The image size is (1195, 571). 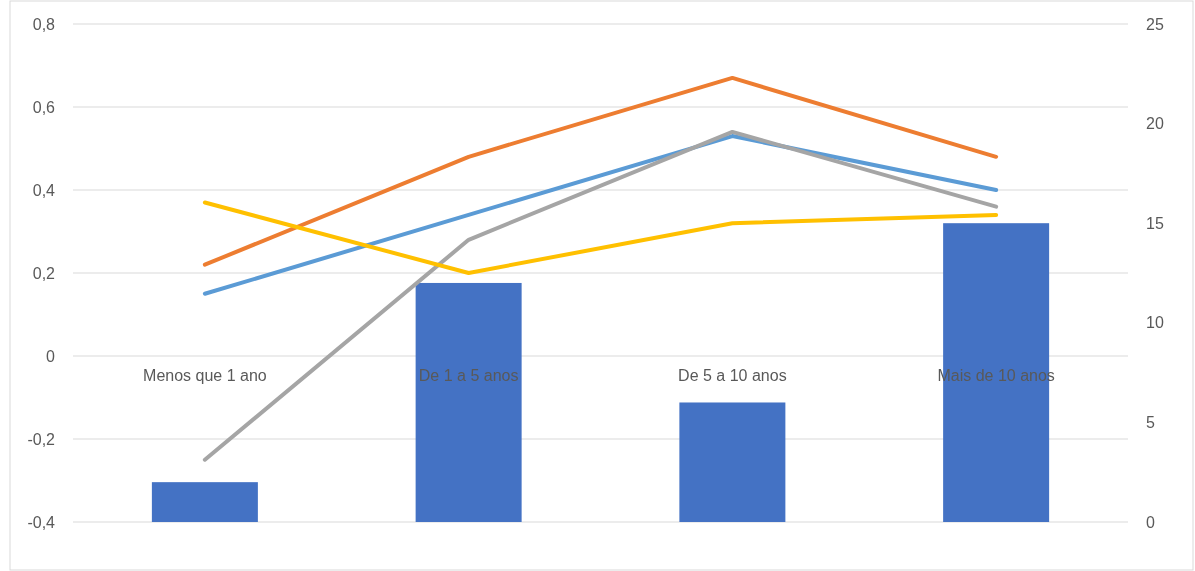 What do you see at coordinates (600, 237) in the screenshot?
I see `line-series` at bounding box center [600, 237].